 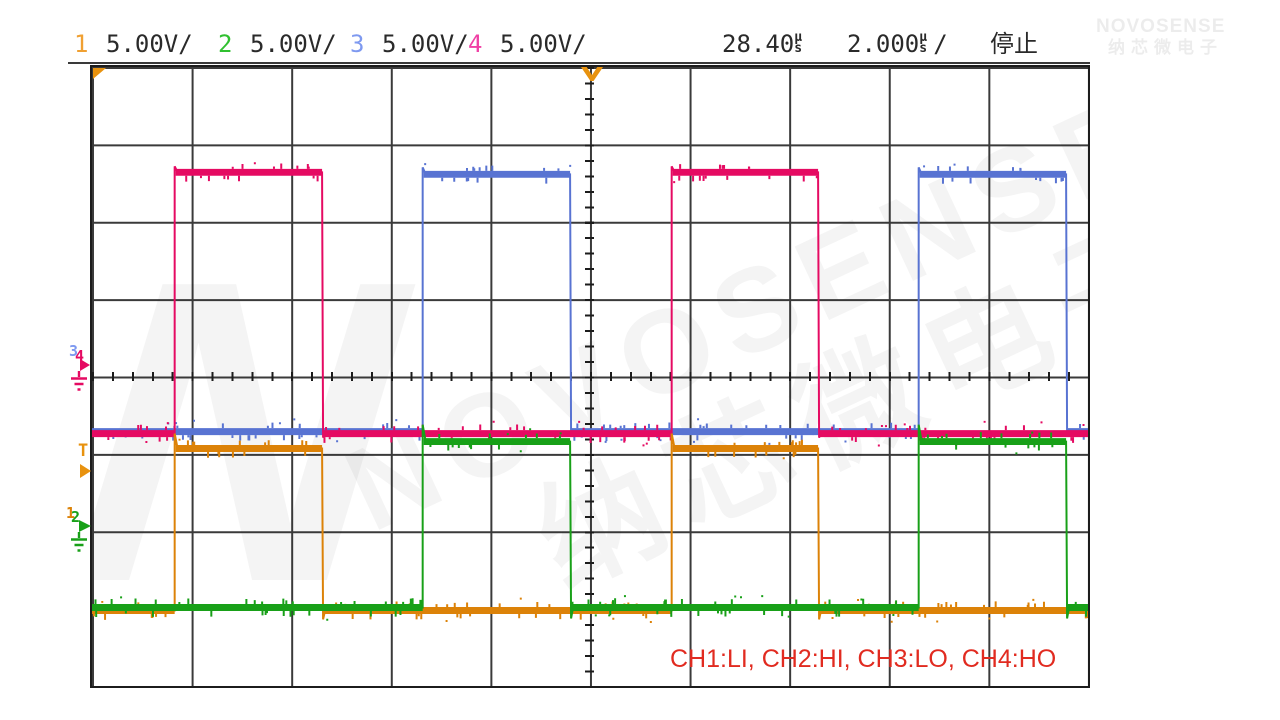 I want to click on ch4-marker-label: 4, so click(x=80, y=356).